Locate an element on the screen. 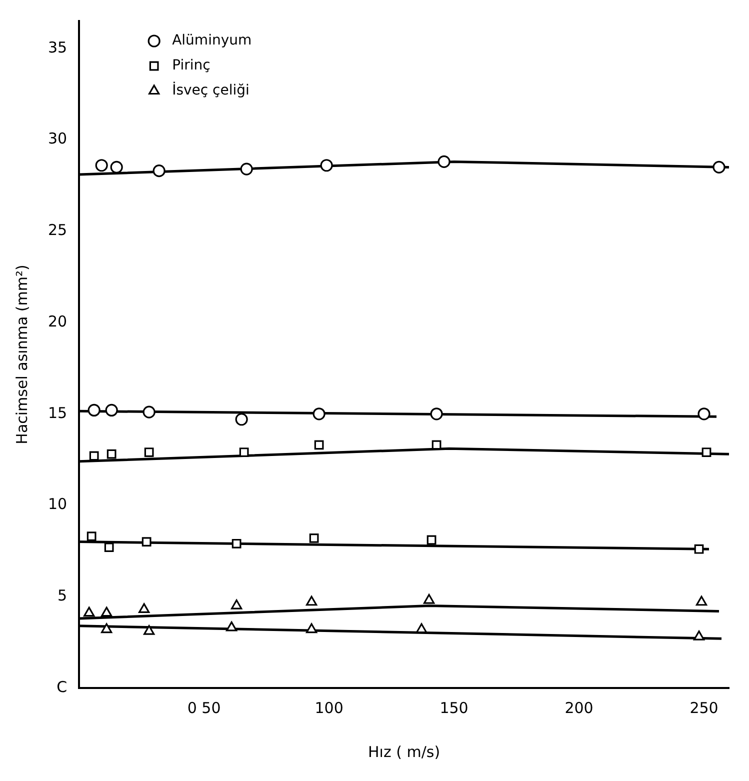  legend-label: İsveç çeliği is located at coordinates (211, 90).